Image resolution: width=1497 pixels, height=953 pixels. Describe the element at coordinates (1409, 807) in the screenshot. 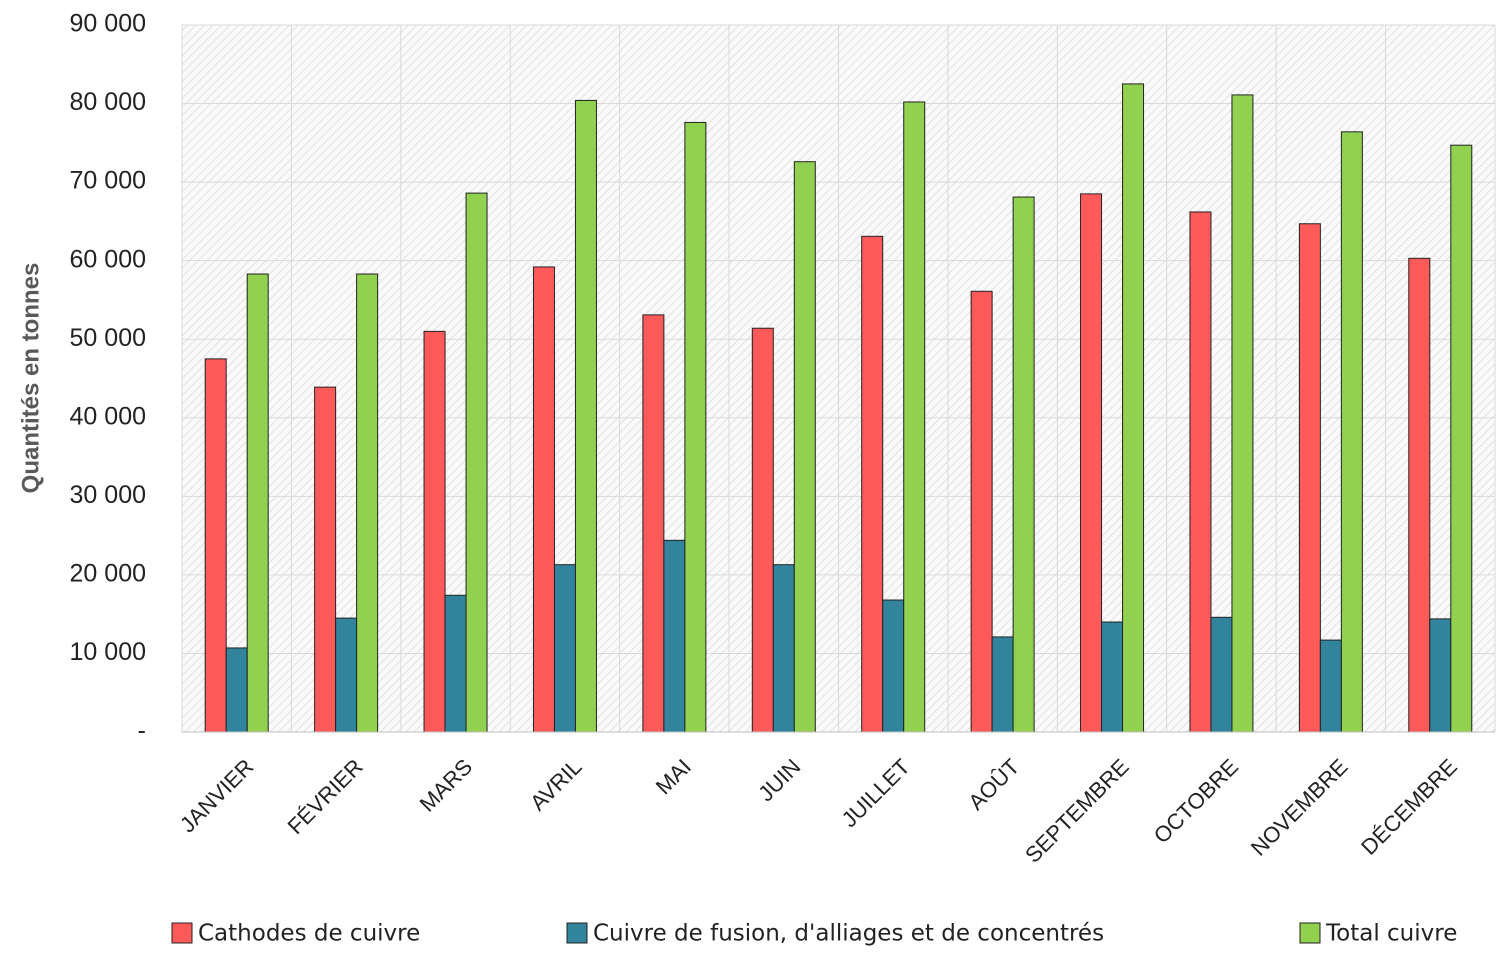

I see `x-tick-label: DÉCEMBRE` at that location.